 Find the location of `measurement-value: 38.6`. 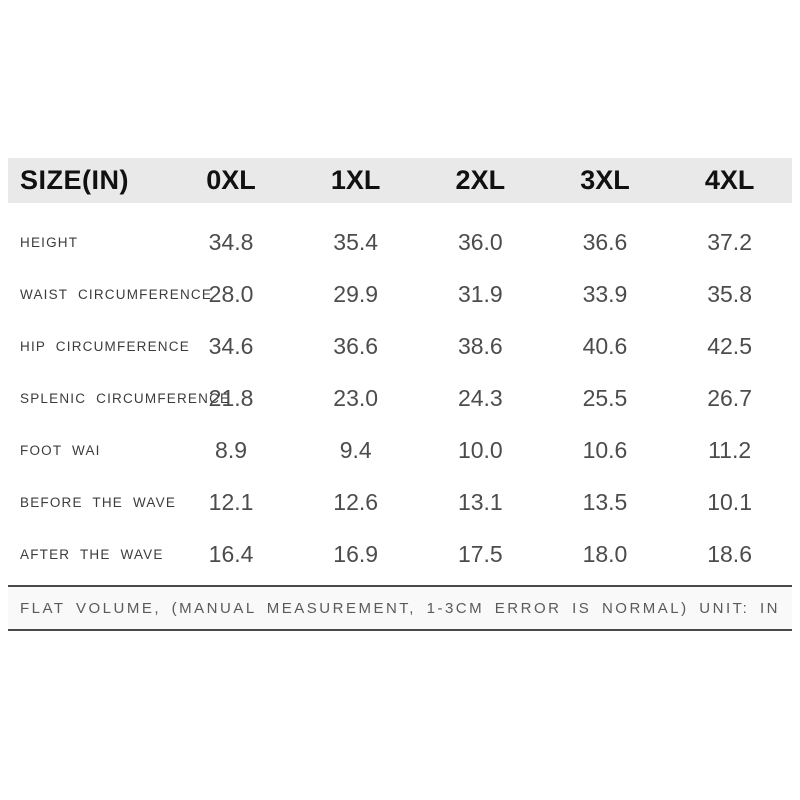

measurement-value: 38.6 is located at coordinates (480, 345).